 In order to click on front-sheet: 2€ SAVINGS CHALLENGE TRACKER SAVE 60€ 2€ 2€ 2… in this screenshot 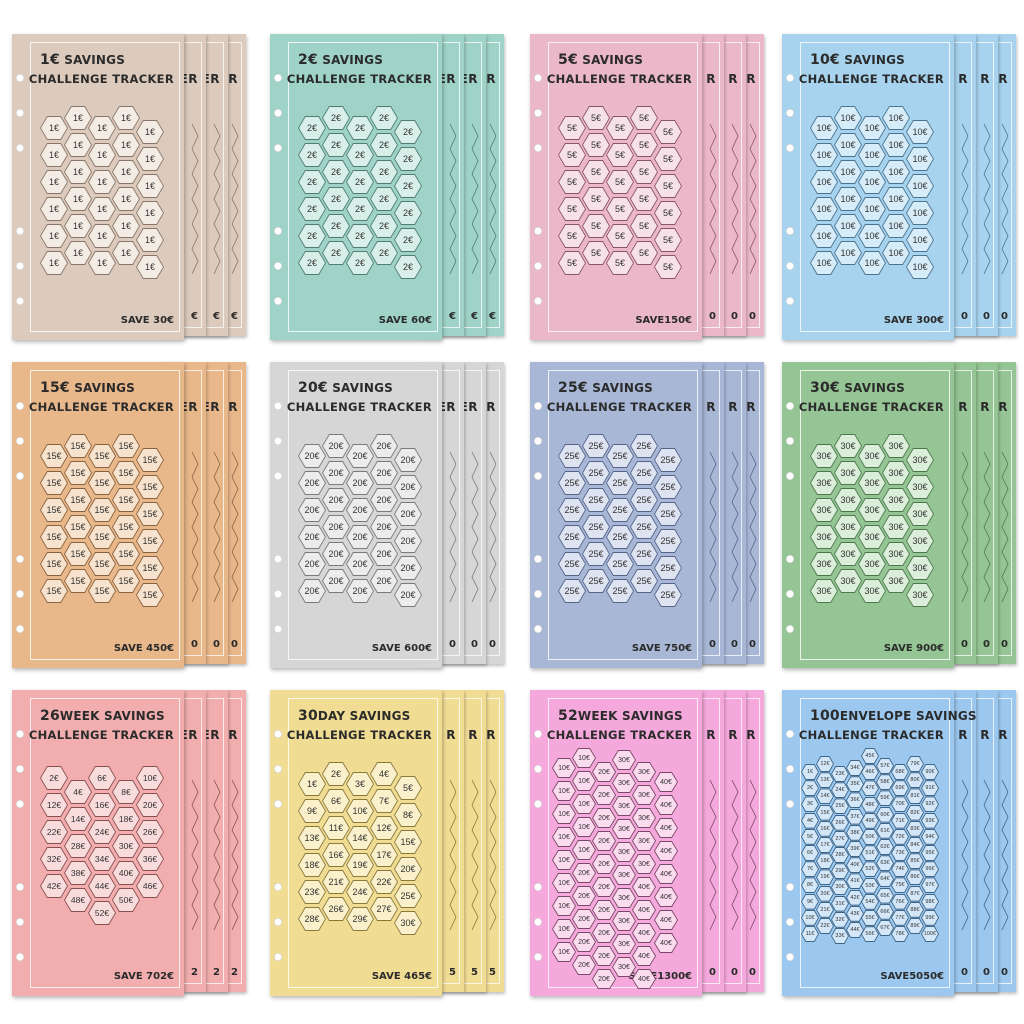, I will do `click(356, 187)`.